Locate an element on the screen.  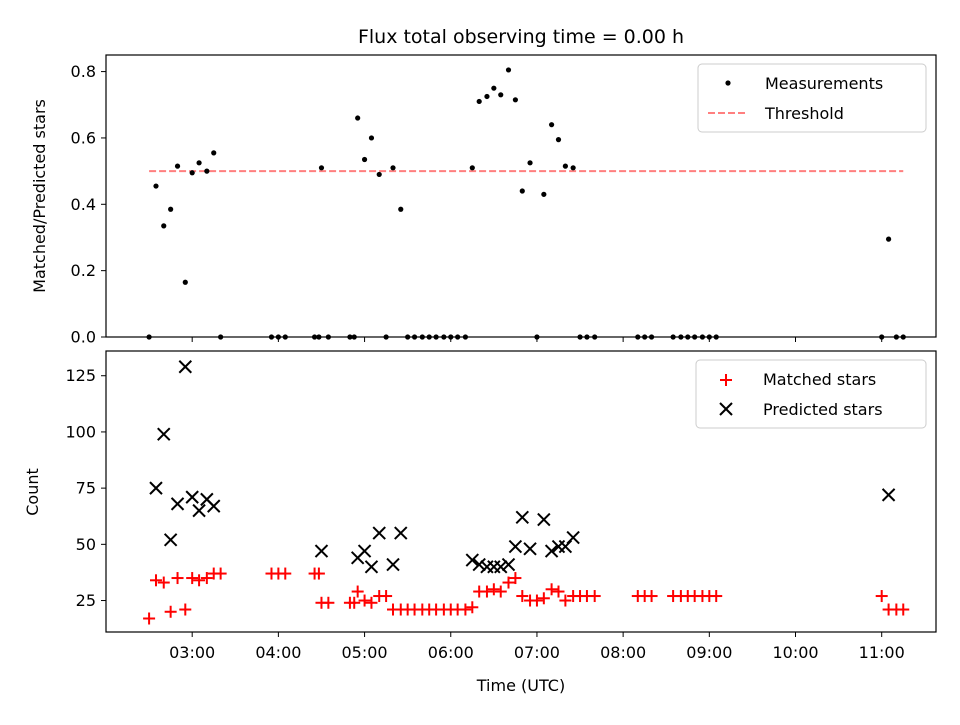
top-y-tick-label: 0.8 is located at coordinates (83, 71).